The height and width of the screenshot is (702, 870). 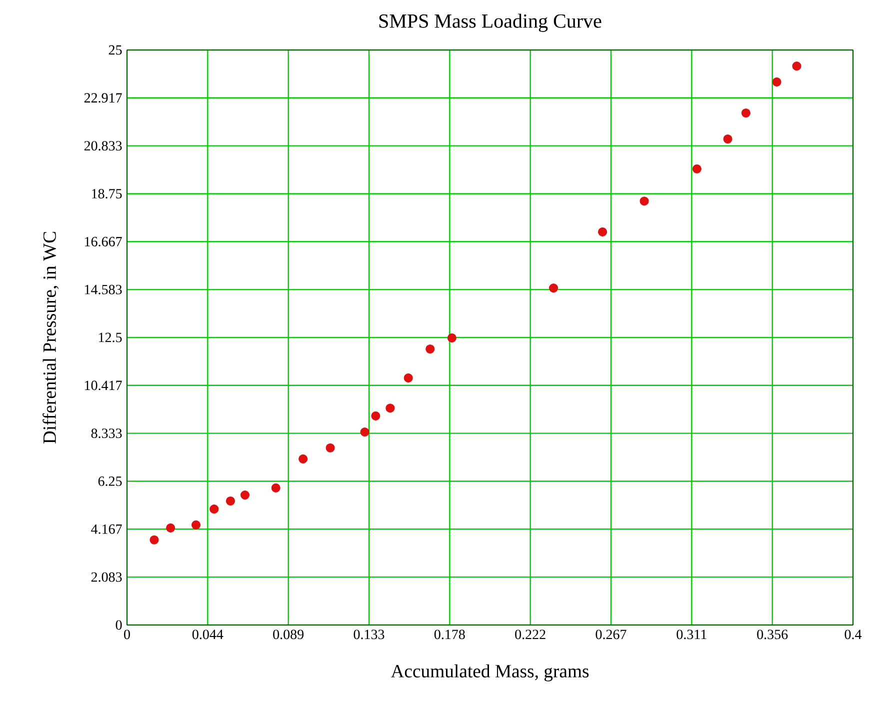 I want to click on x-axis-title: Accumulated Mass, grams, so click(x=489, y=673).